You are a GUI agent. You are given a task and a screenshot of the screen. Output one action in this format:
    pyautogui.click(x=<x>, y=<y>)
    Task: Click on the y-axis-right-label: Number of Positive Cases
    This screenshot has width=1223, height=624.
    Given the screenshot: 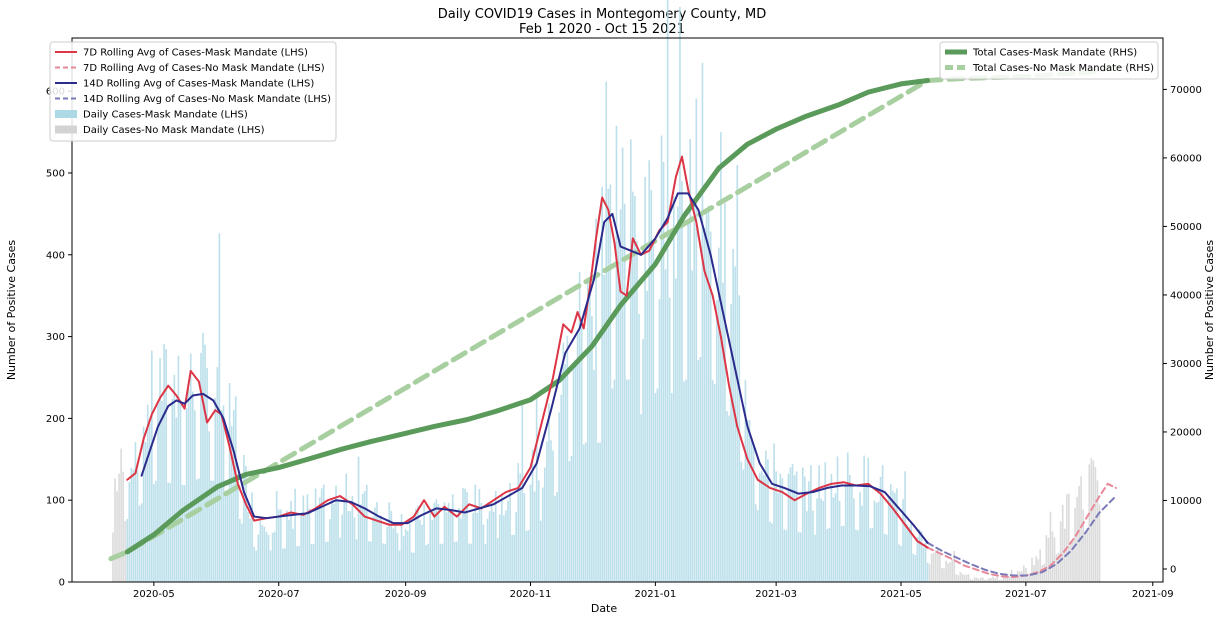 What is the action you would take?
    pyautogui.click(x=1209, y=310)
    